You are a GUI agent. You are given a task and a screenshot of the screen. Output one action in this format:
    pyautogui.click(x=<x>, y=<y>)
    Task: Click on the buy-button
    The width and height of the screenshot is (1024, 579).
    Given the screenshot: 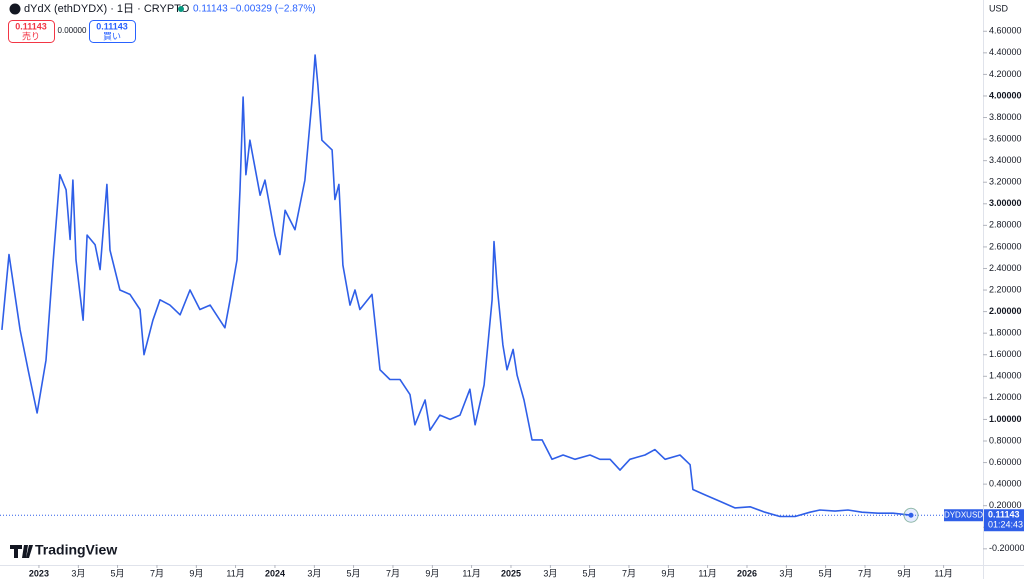 What is the action you would take?
    pyautogui.click(x=112, y=31)
    